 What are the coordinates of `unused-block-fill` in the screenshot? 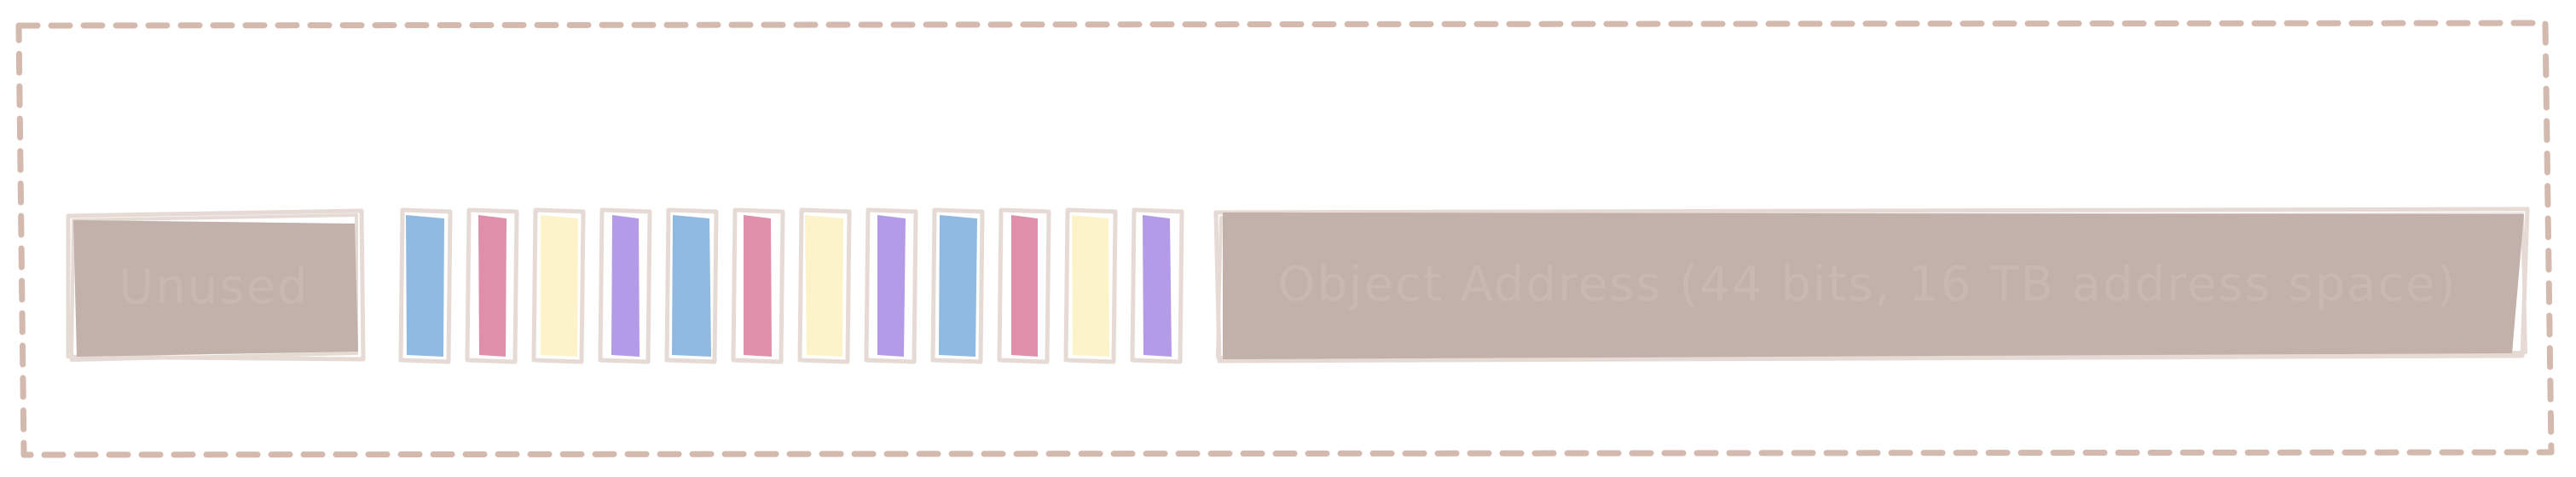 It's located at (215, 288).